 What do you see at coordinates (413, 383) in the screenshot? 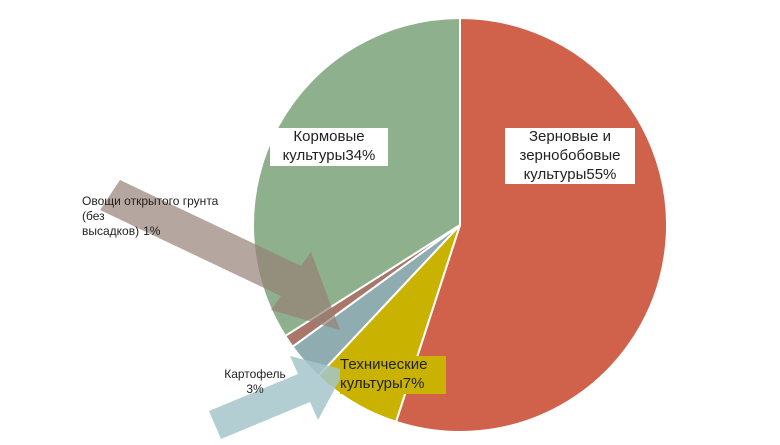
I see `value-label: 7%` at bounding box center [413, 383].